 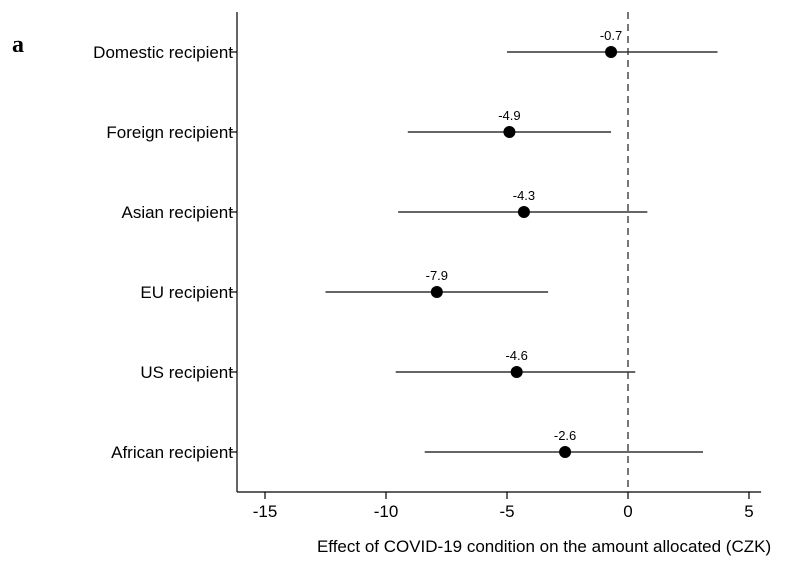 What do you see at coordinates (437, 275) in the screenshot?
I see `data-label: -7.9` at bounding box center [437, 275].